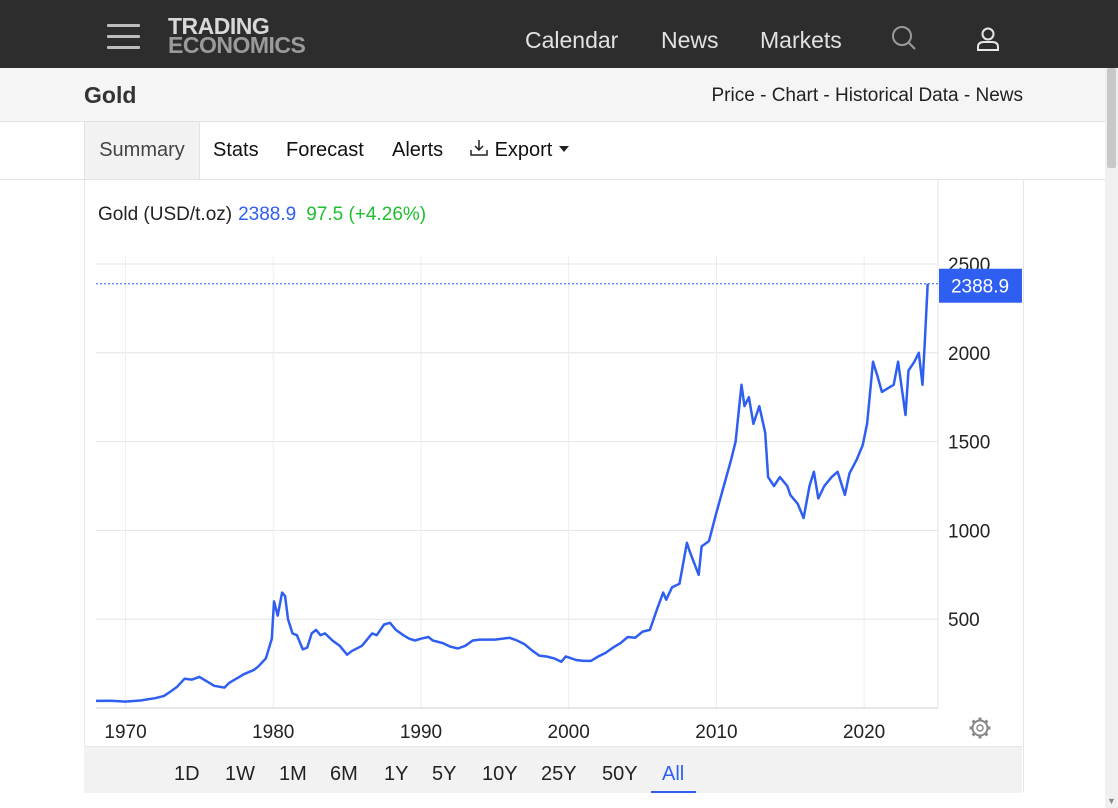 This screenshot has height=808, width=1118. What do you see at coordinates (293, 774) in the screenshot?
I see `range-1m: 1M` at bounding box center [293, 774].